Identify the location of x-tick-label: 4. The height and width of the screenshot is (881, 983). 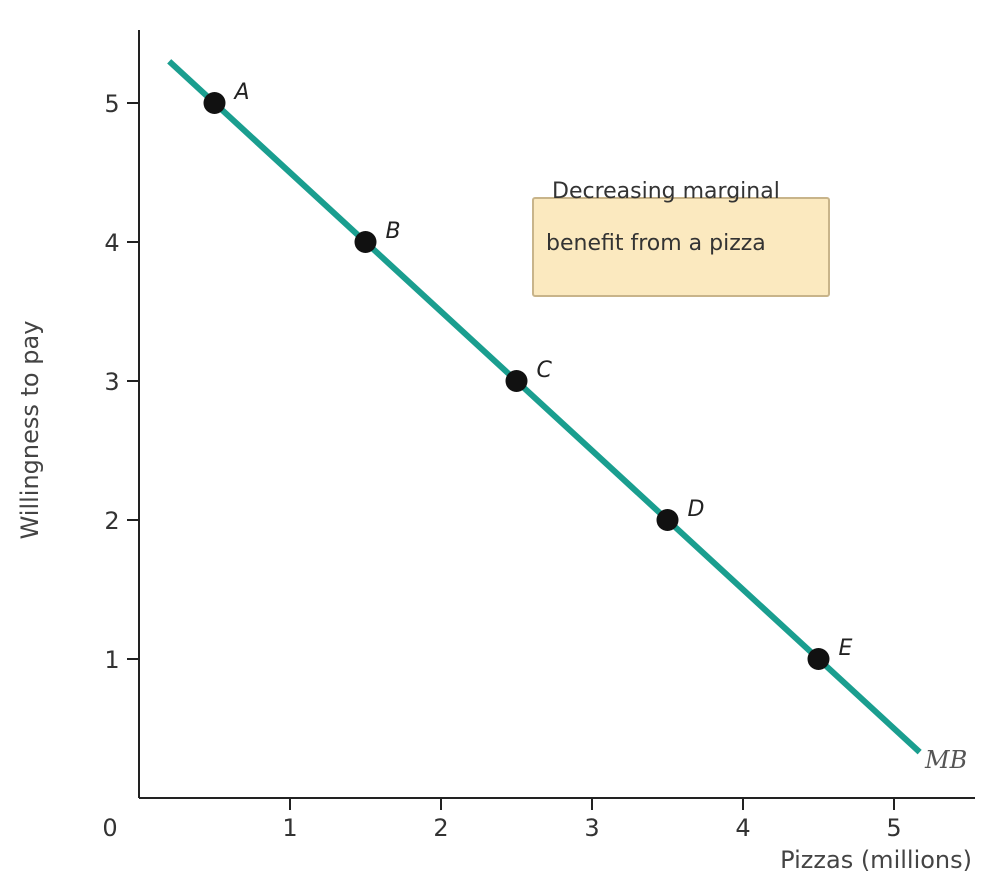
(742, 828).